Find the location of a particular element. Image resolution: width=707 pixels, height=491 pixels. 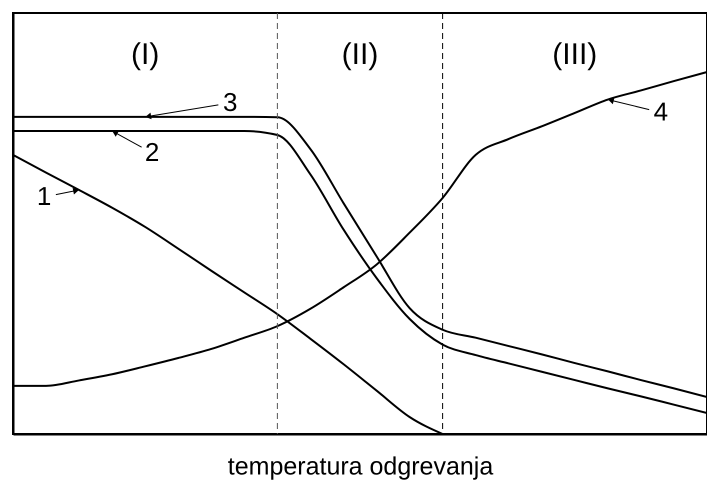

annotation: 2 is located at coordinates (152, 152).